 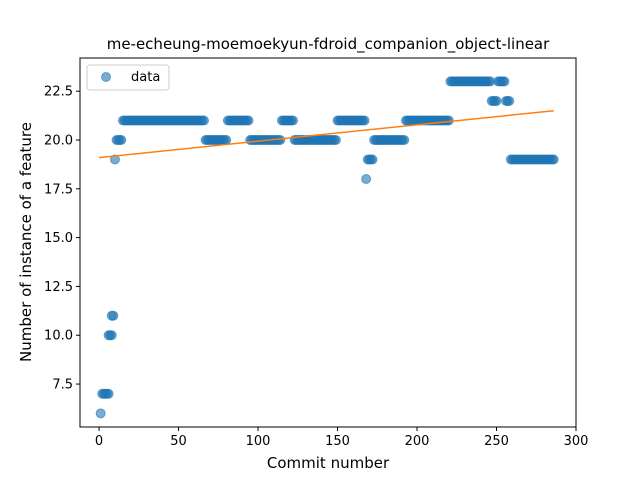 I want to click on x-tick-label: 100, so click(x=258, y=441).